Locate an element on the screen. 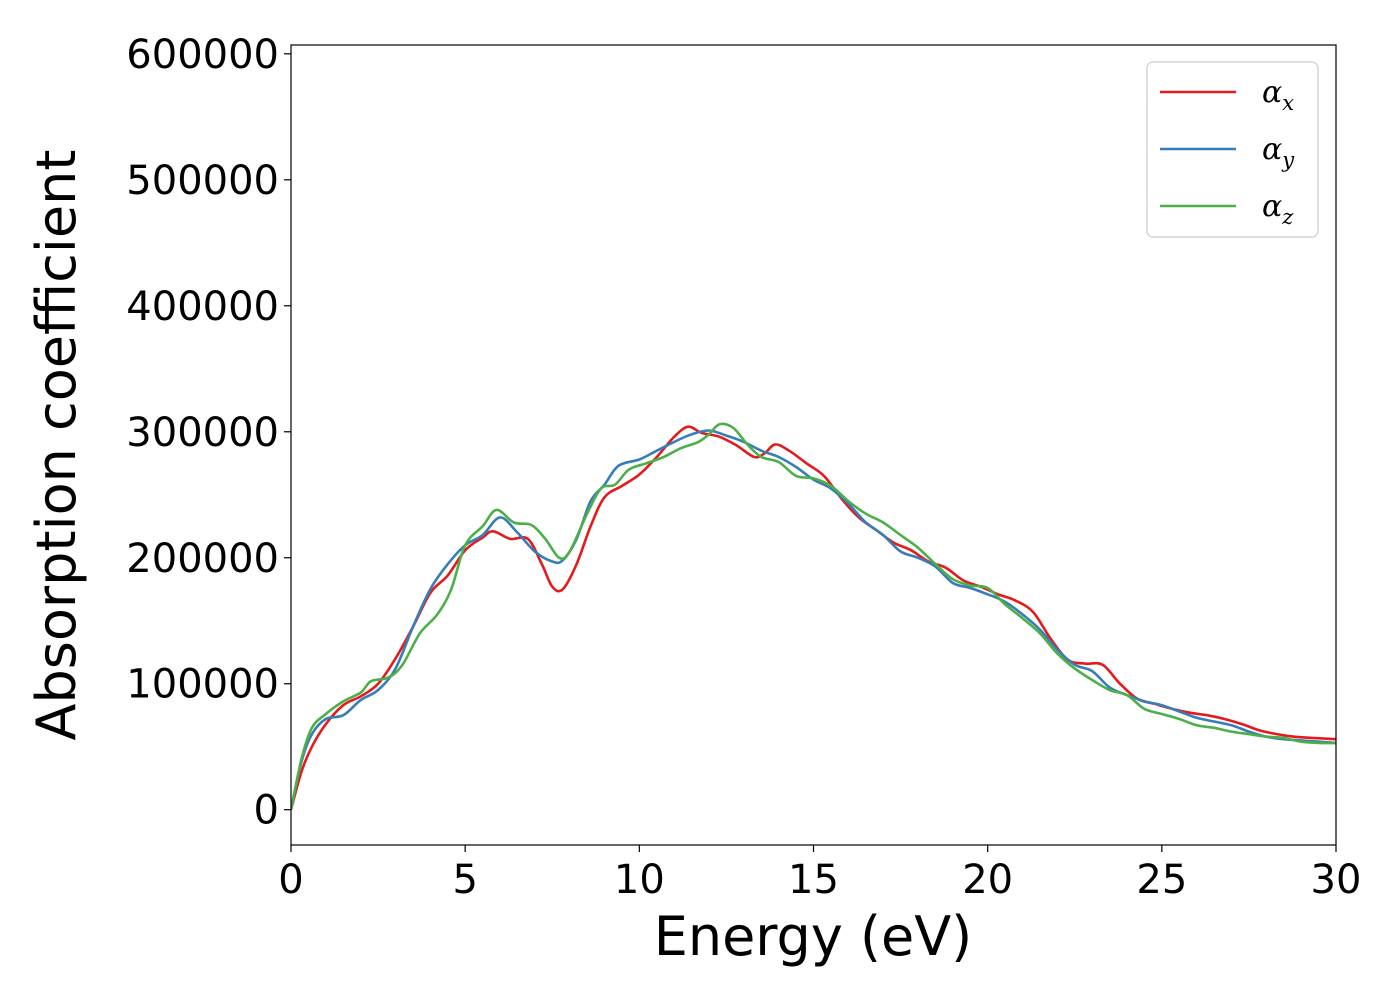 This screenshot has width=1400, height=1000. y-axis: 0 100000 200000 300000 400000 500000 600000 is located at coordinates (208, 433).